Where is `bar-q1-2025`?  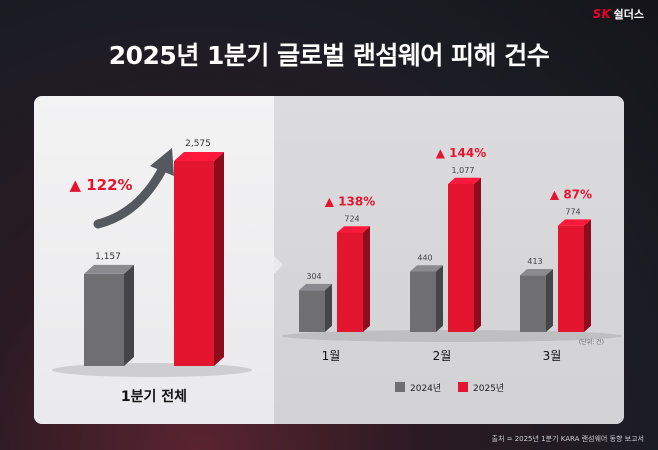
bar-q1-2025 is located at coordinates (199, 259).